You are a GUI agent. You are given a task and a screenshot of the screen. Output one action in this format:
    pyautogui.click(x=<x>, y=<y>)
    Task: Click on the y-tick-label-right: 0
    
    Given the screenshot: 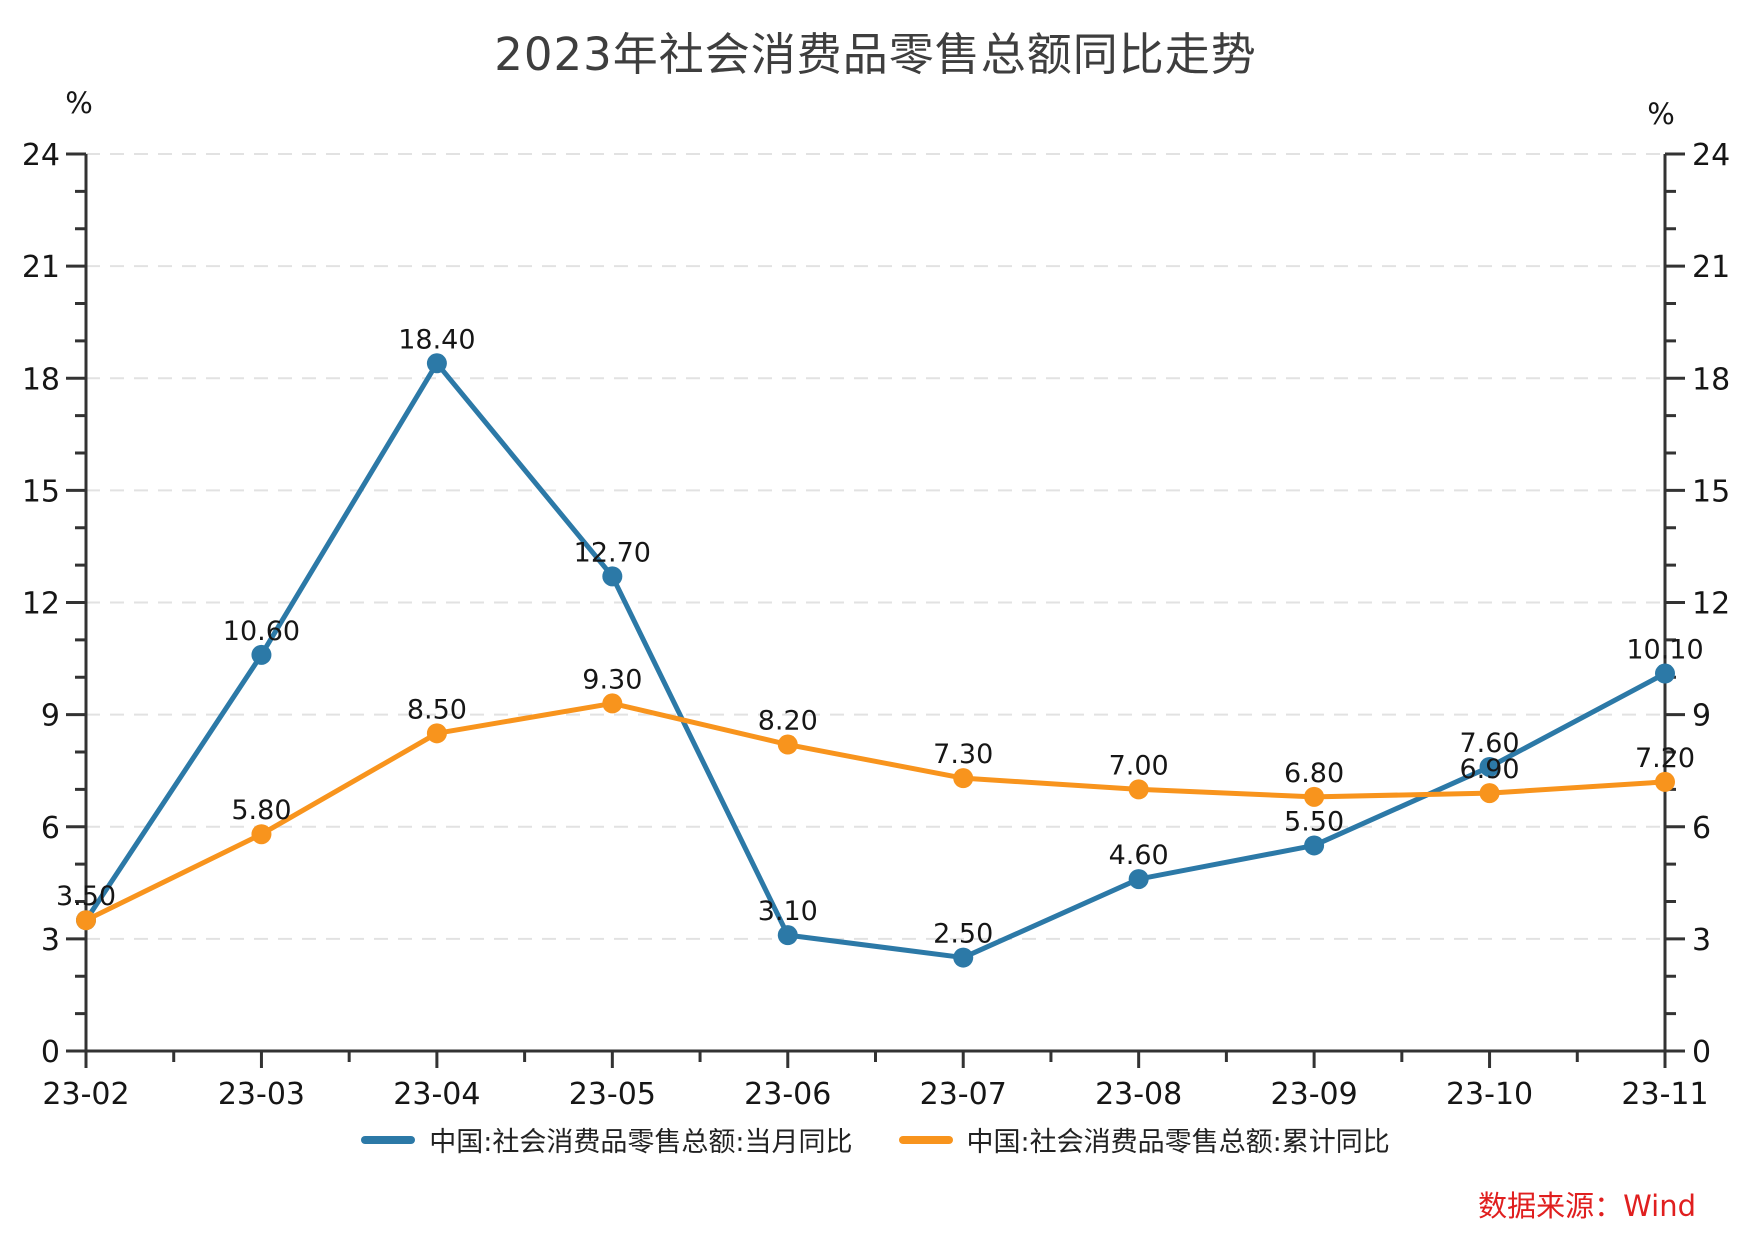 What is the action you would take?
    pyautogui.click(x=1701, y=1052)
    